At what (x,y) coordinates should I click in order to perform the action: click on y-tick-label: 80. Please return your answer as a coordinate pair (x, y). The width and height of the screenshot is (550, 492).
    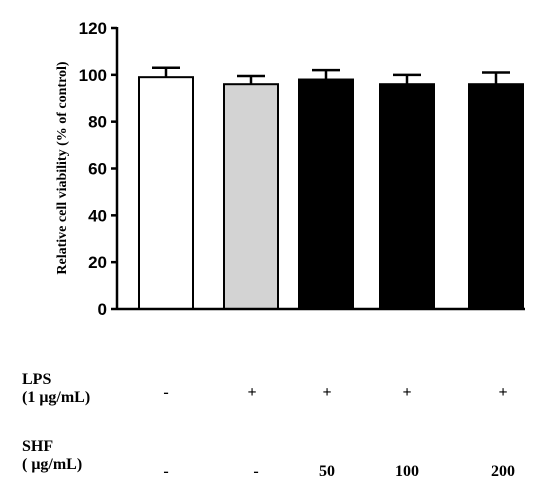
    Looking at the image, I should click on (97, 122).